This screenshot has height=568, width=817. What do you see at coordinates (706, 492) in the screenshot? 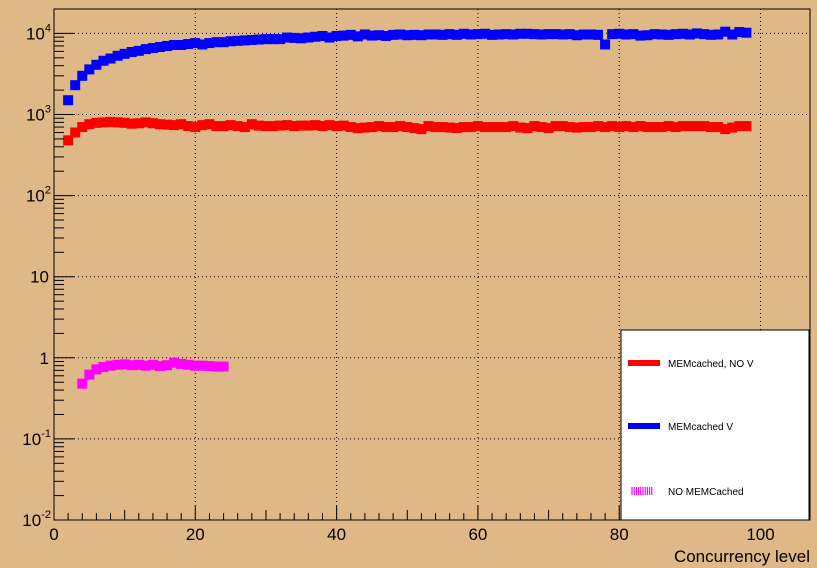
I see `legend-label: NO MEMCached` at bounding box center [706, 492].